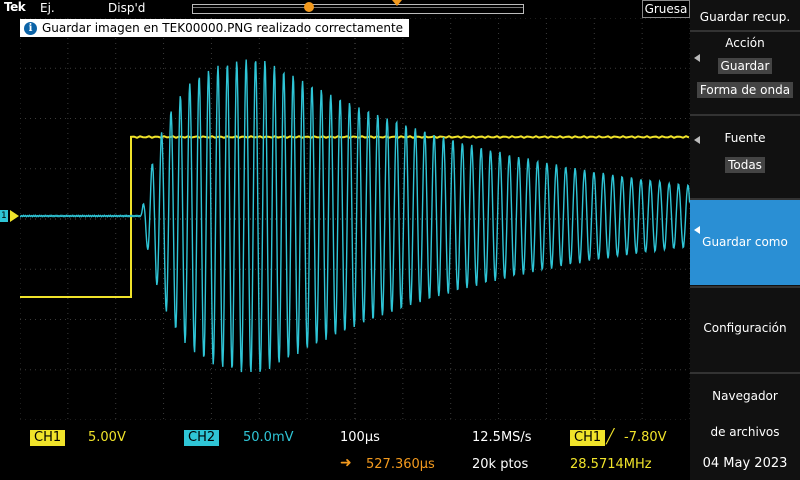 The image size is (800, 480). I want to click on navegador-line2: de archivos, so click(745, 432).